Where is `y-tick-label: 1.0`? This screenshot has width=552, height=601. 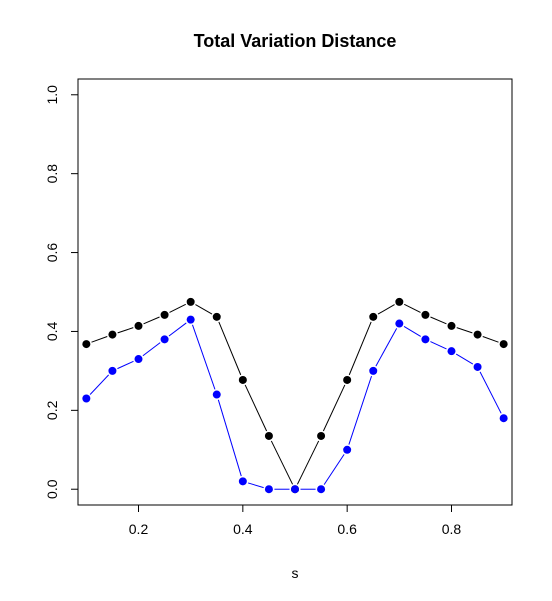 y-tick-label: 1.0 is located at coordinates (52, 95).